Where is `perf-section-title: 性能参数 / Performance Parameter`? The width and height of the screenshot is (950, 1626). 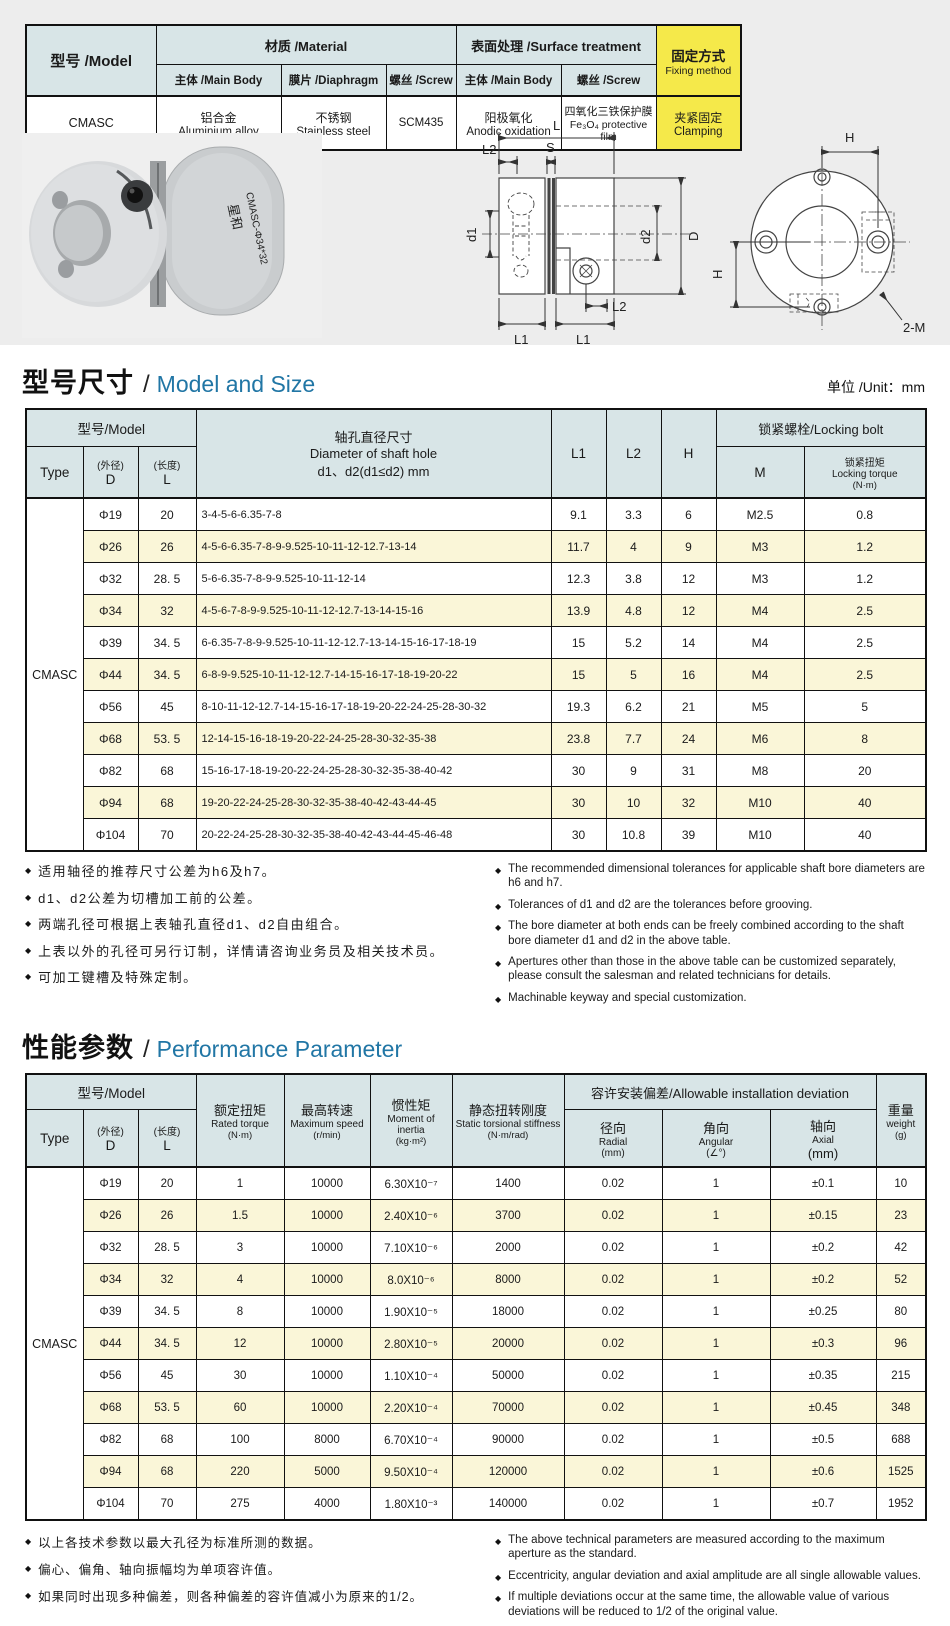 perf-section-title: 性能参数 / Performance Parameter is located at coordinates (473, 1045).